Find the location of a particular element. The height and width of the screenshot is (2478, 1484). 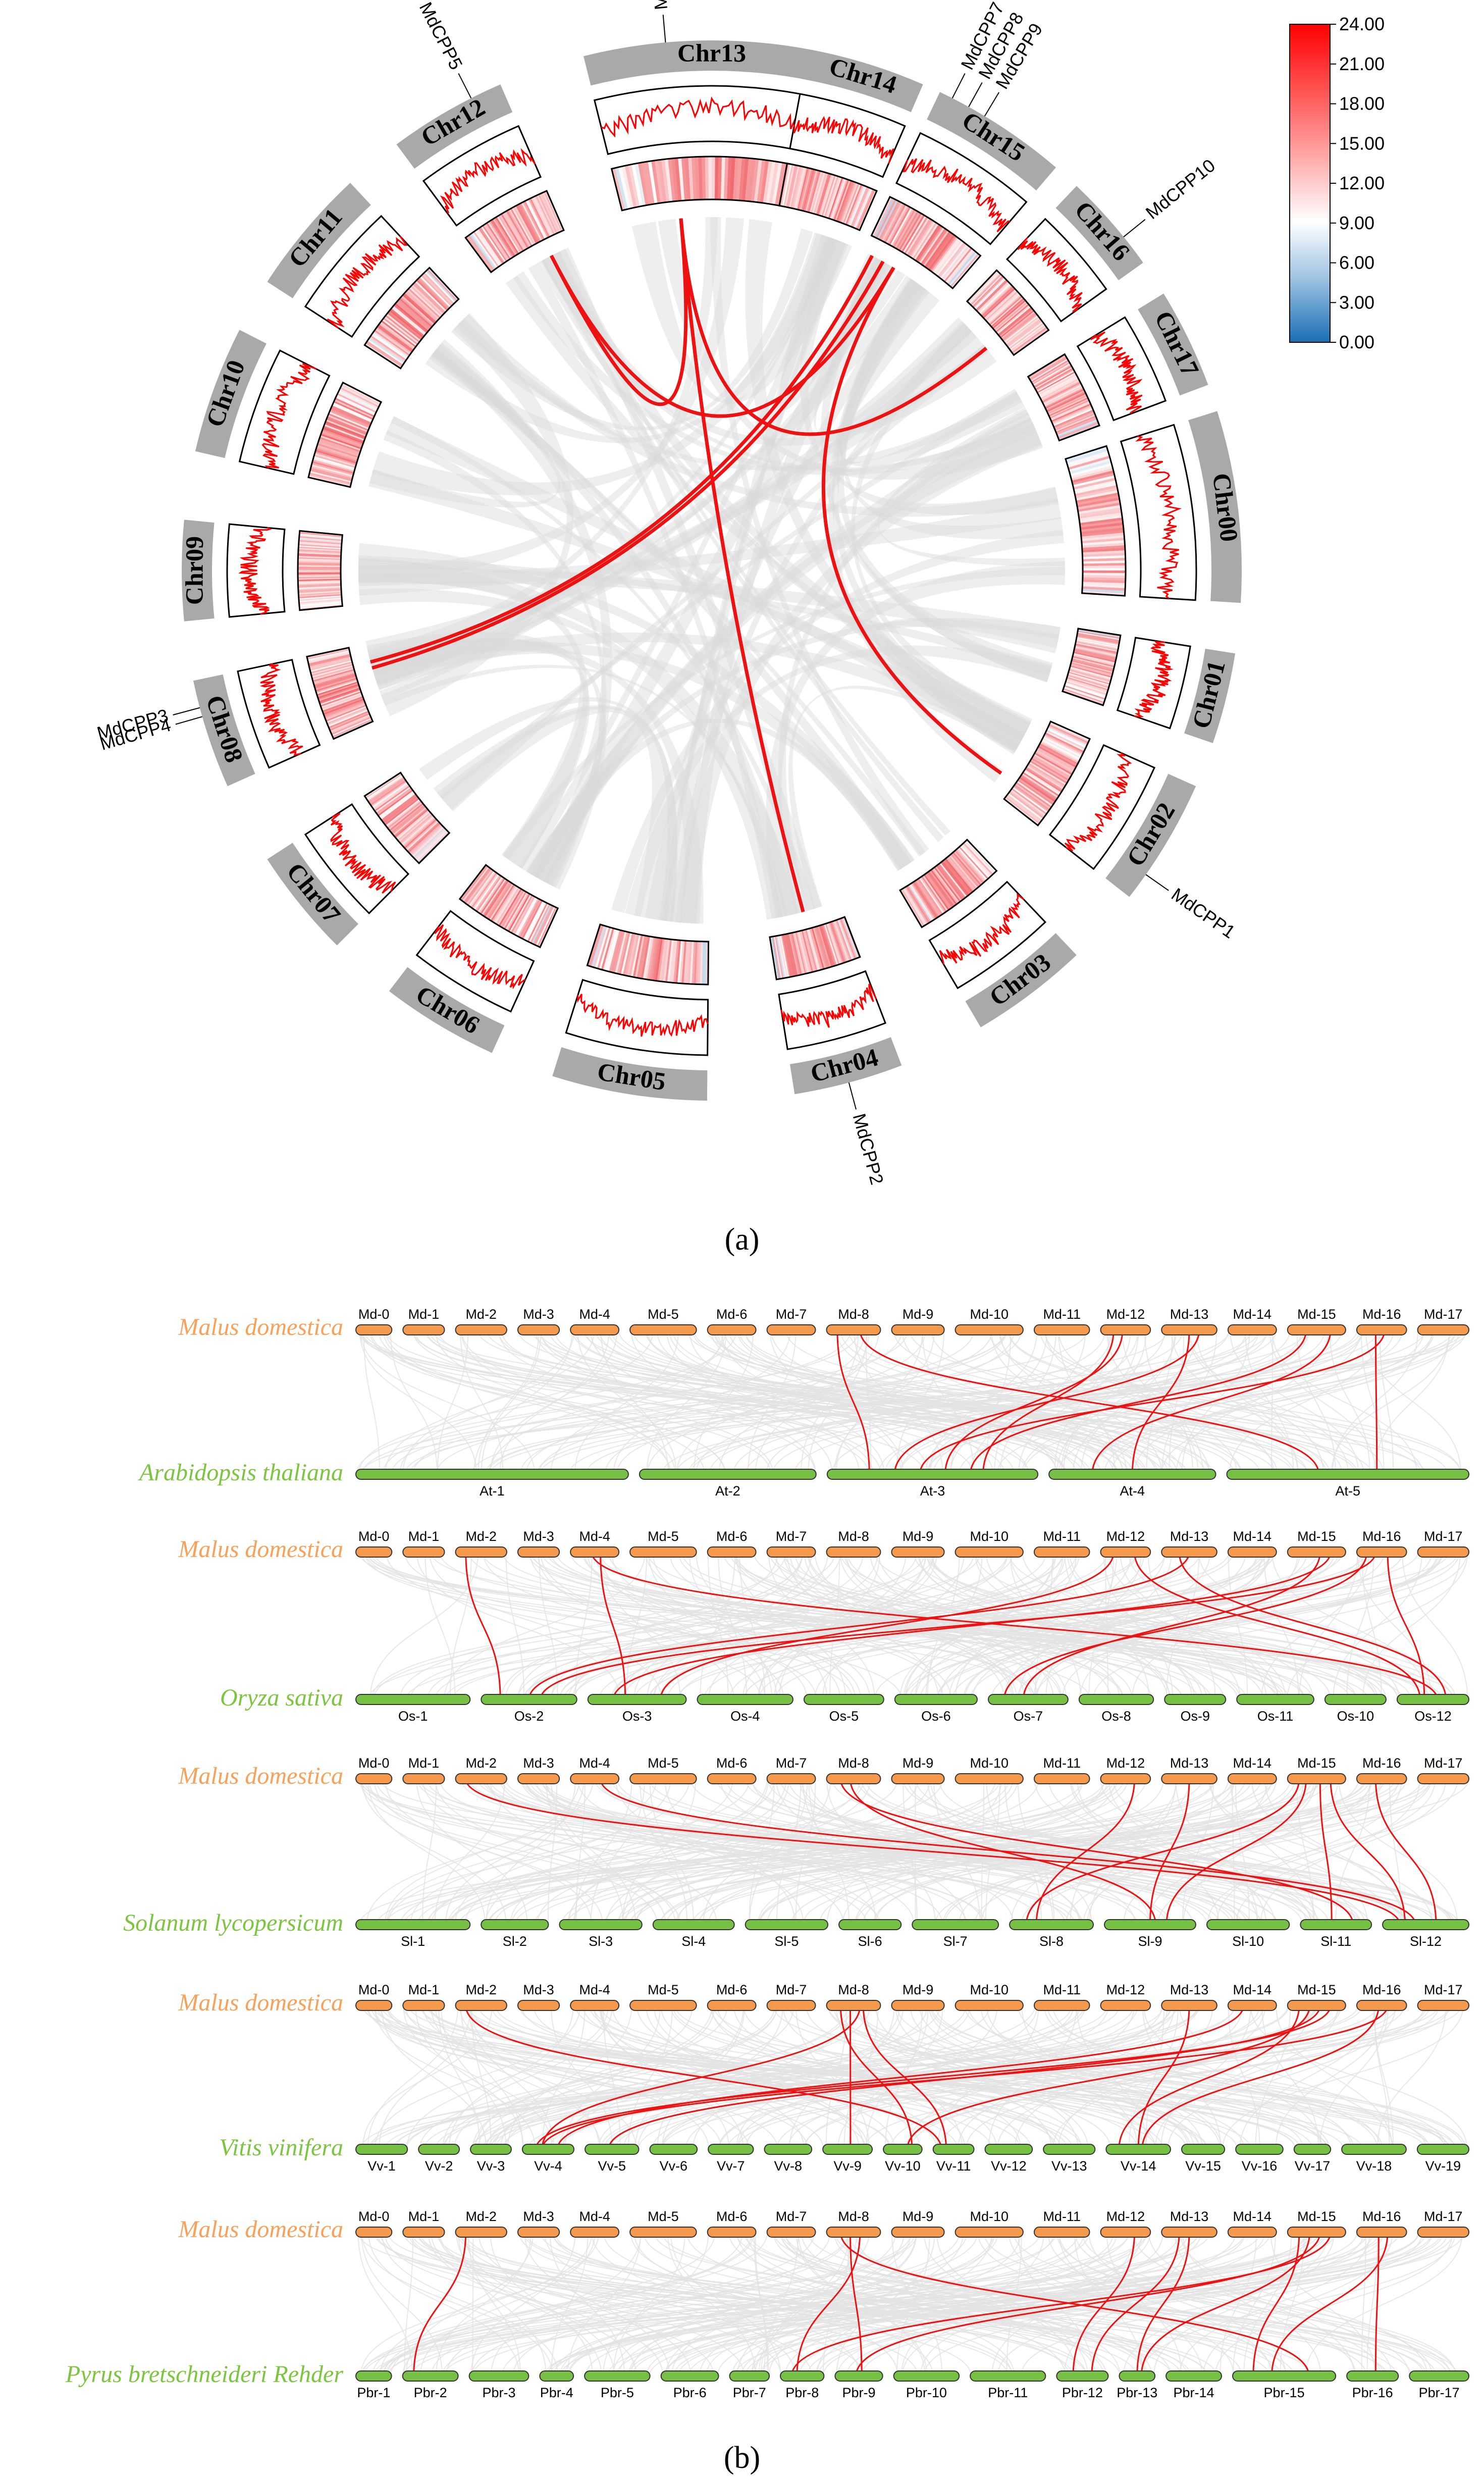

heatmap-track-chr00 is located at coordinates (1096, 521).